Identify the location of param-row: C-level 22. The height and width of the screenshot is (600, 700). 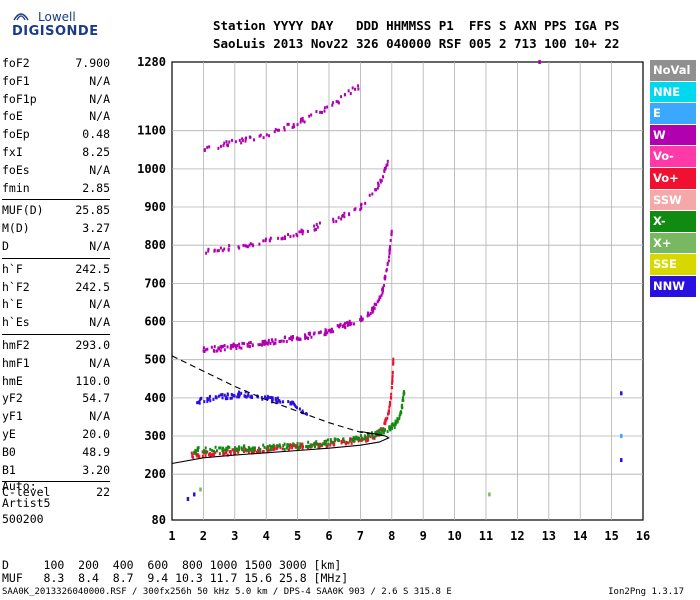
(56, 493).